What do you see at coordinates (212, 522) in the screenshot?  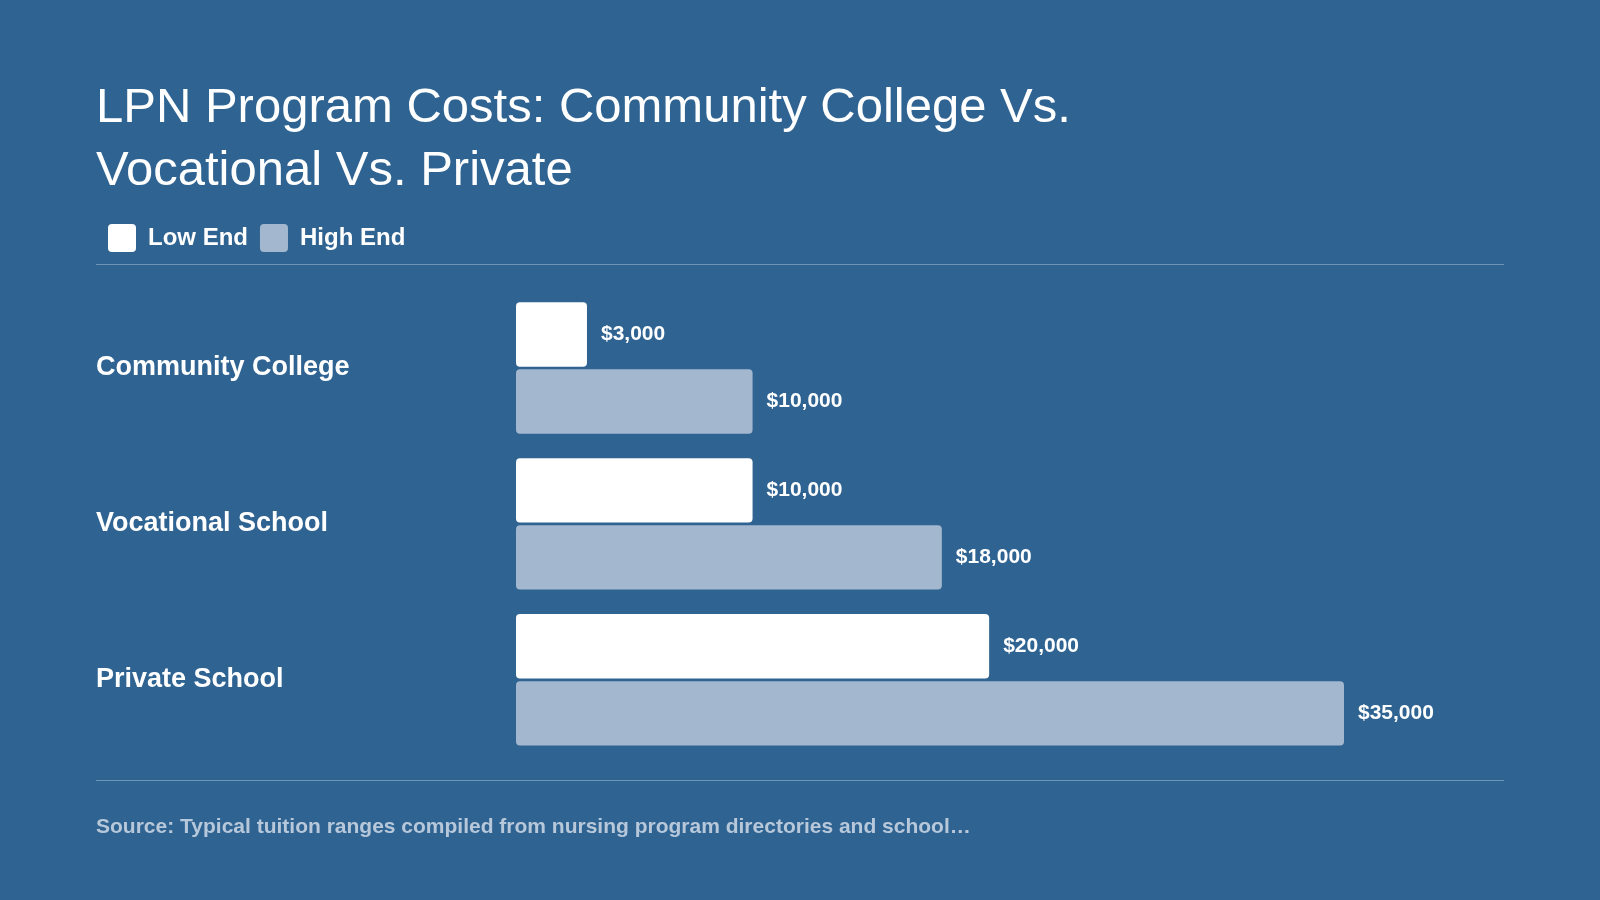 I see `y-tick-label: Vocational School` at bounding box center [212, 522].